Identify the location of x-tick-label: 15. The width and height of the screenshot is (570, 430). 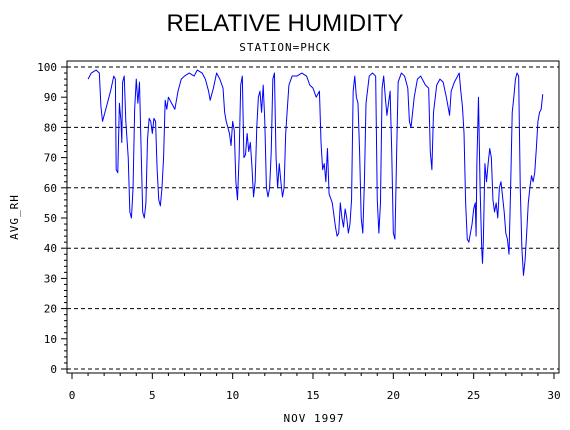
(312, 395).